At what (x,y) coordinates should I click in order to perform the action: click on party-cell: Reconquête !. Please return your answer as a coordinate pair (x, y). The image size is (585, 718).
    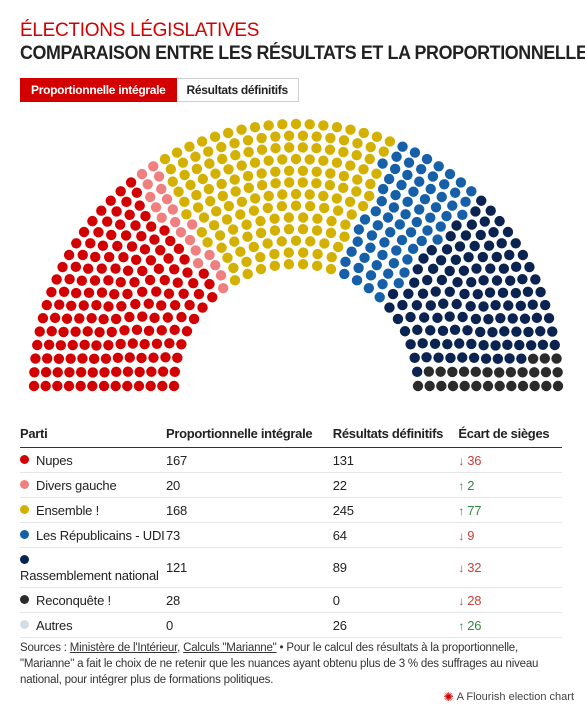
    Looking at the image, I should click on (93, 600).